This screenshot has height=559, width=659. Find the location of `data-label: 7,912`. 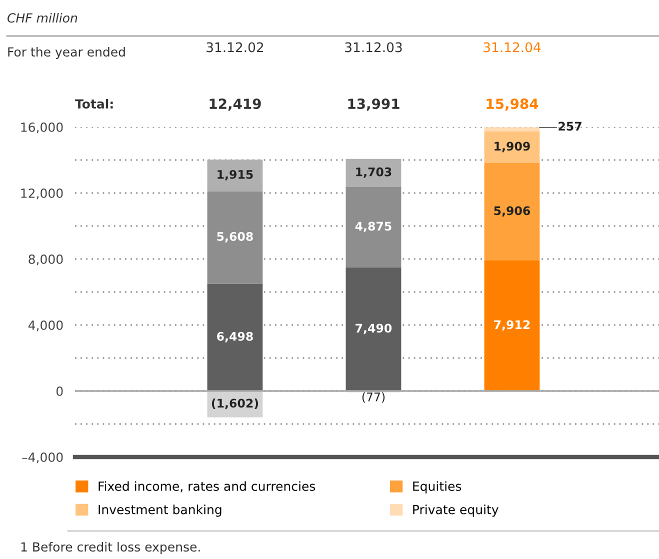

data-label: 7,912 is located at coordinates (512, 325).